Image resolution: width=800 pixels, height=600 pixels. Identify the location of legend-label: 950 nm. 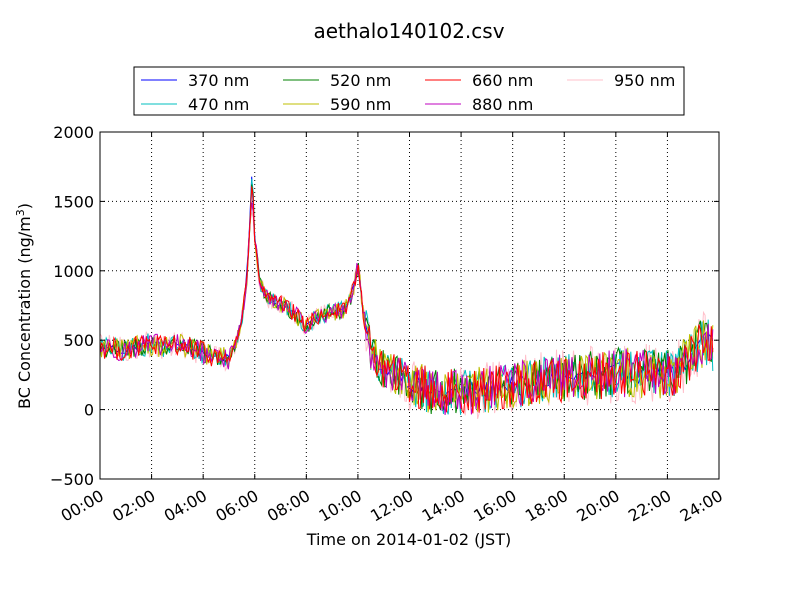
(644, 80).